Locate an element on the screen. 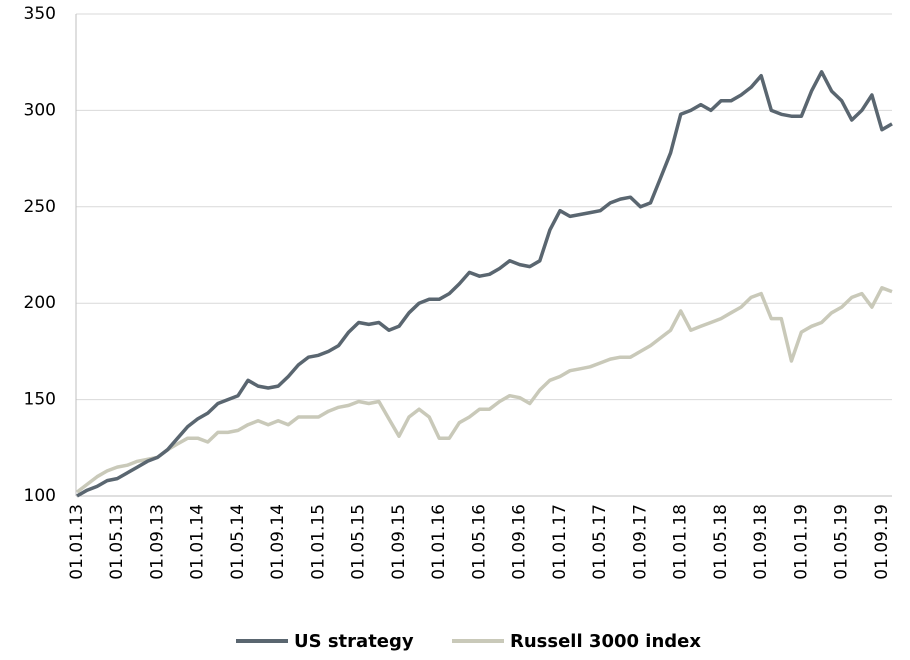 The height and width of the screenshot is (660, 910). x-tick-label: 01.05.15 is located at coordinates (359, 542).